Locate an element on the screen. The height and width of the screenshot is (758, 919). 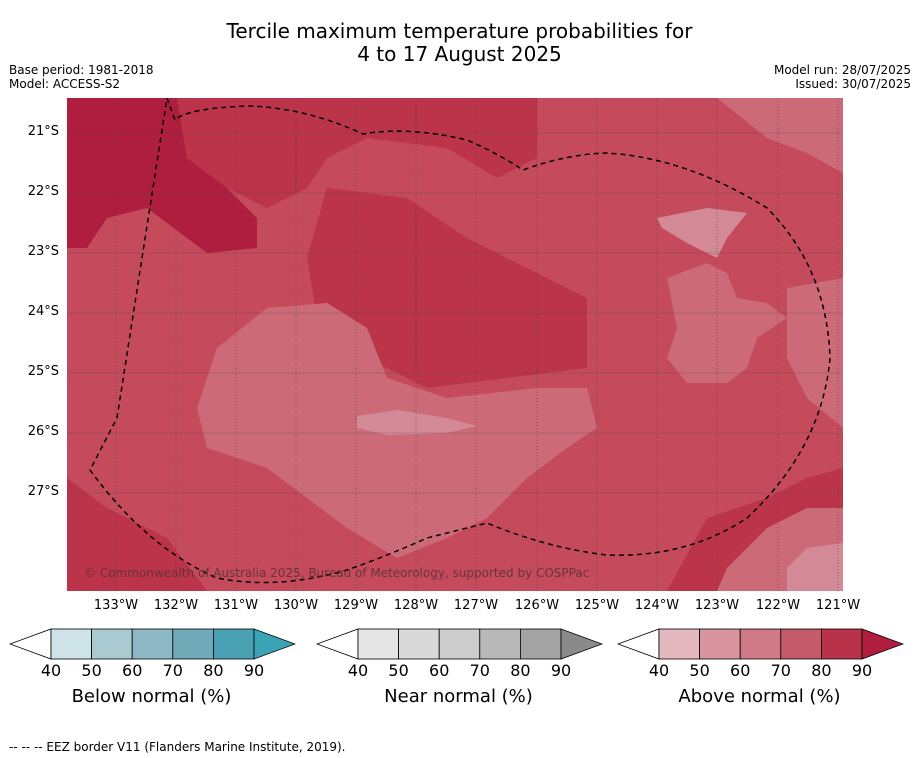
meta-right: Model run: 28/07/2025 Issued: 30/07/2025 is located at coordinates (842, 77).